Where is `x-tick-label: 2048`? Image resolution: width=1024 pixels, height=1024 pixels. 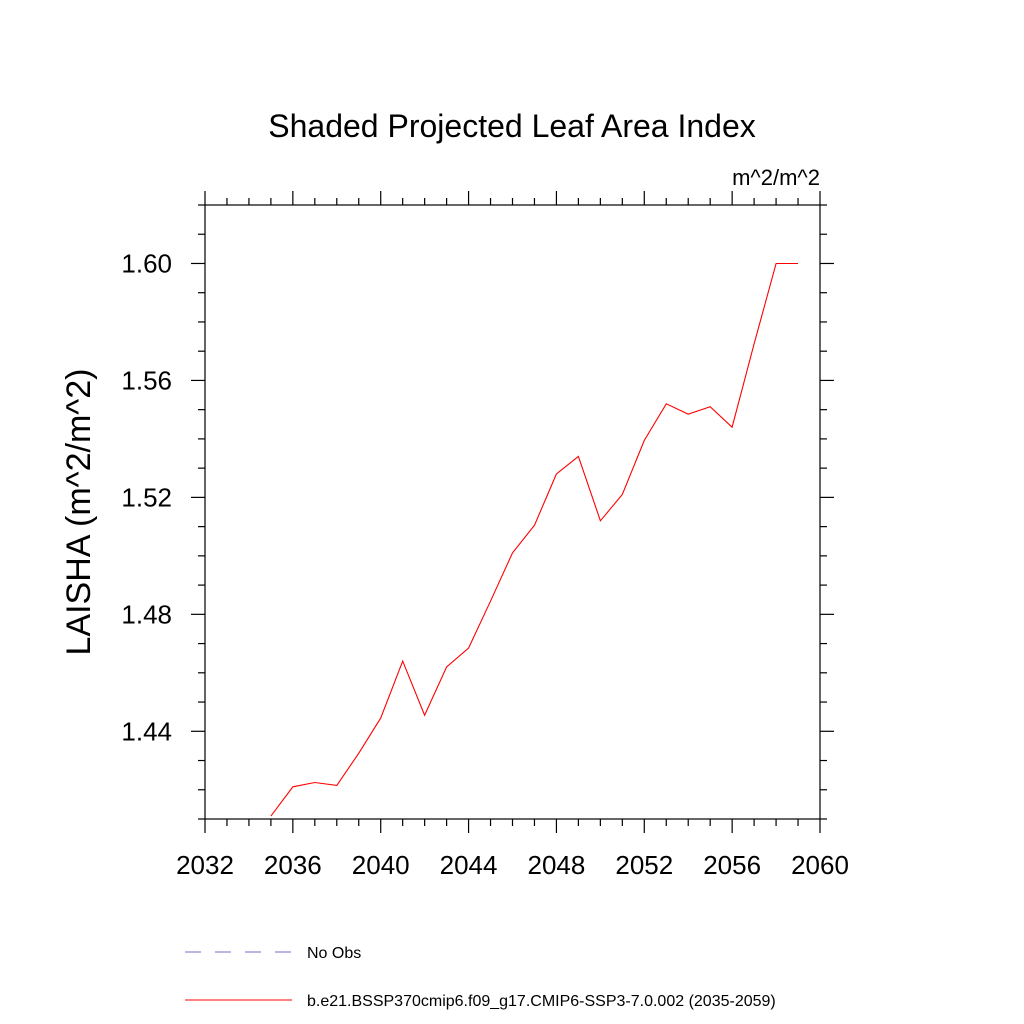
x-tick-label: 2048 is located at coordinates (557, 865).